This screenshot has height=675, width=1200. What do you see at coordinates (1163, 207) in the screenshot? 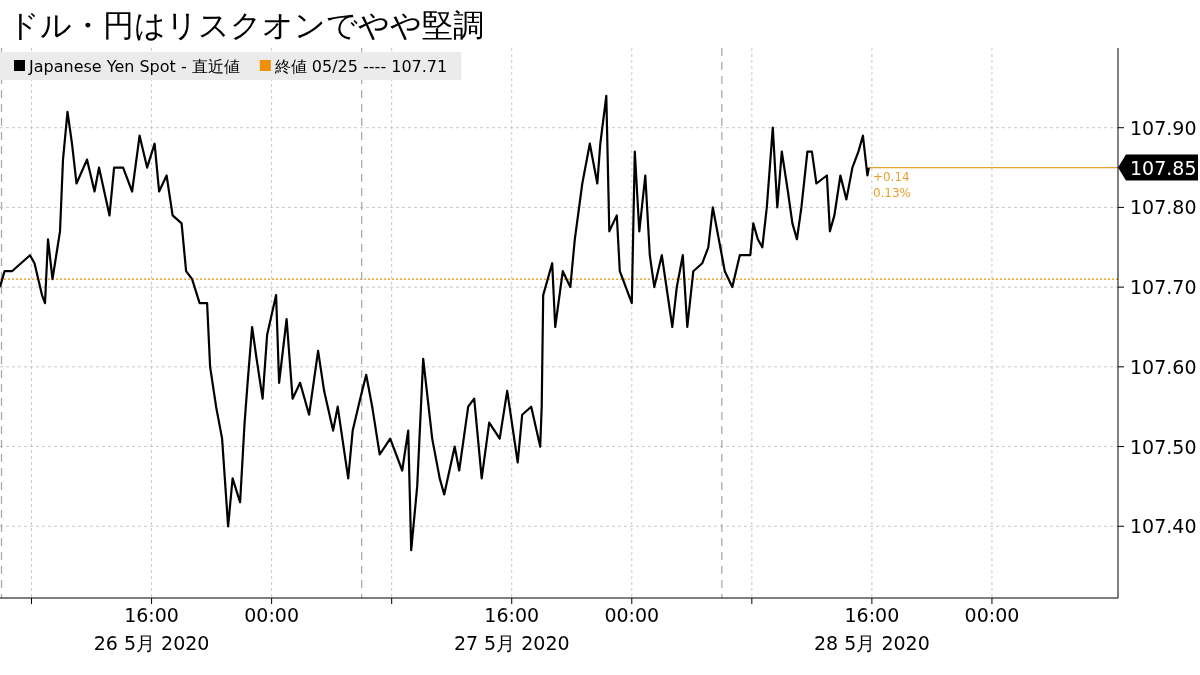
I see `y-tick-label: 107.80` at bounding box center [1163, 207].